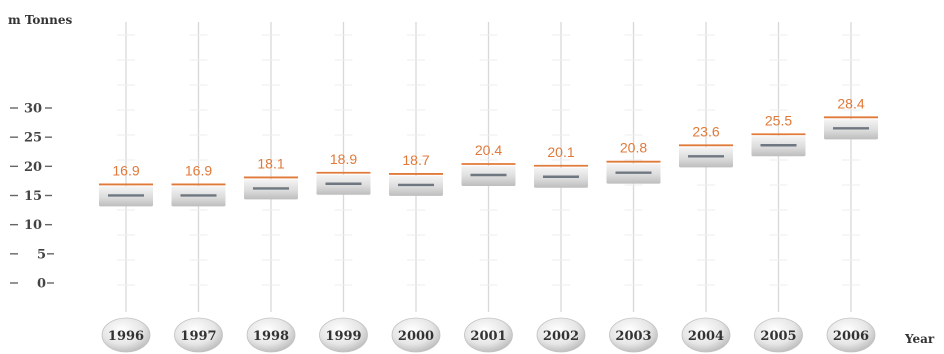 The image size is (944, 354). Describe the element at coordinates (561, 187) in the screenshot. I see `column-2002: 20.1 2002` at that location.